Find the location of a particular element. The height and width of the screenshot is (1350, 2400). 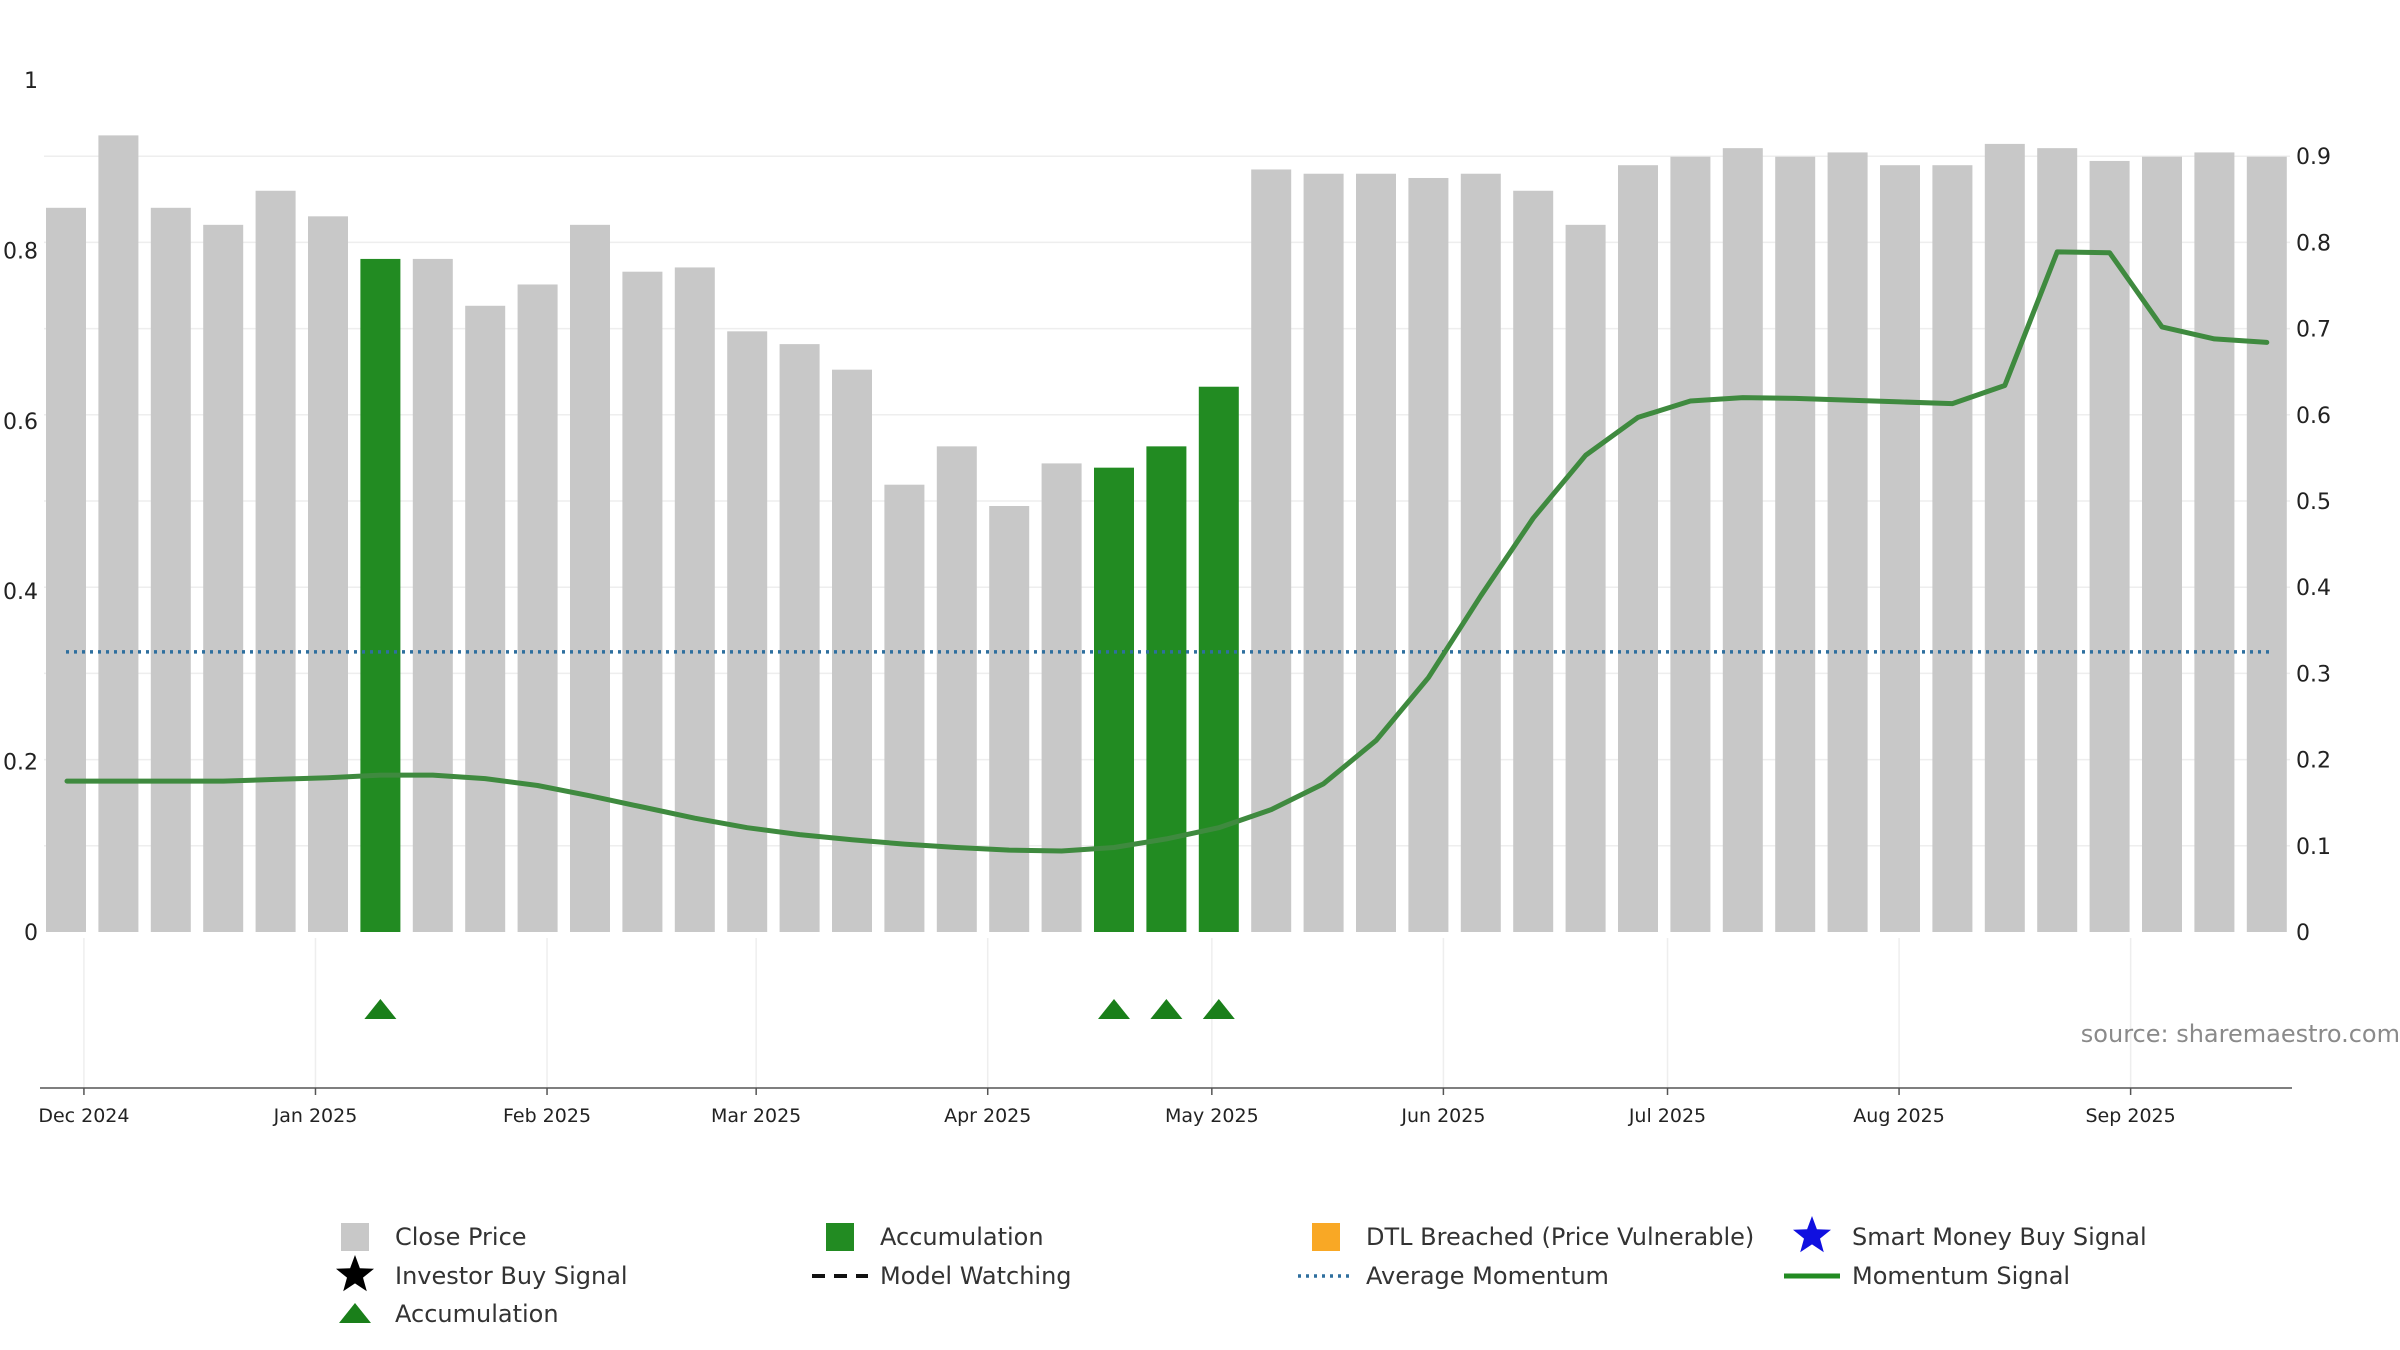

x-axis-tick-label: Jul 2025 is located at coordinates (1667, 1116).